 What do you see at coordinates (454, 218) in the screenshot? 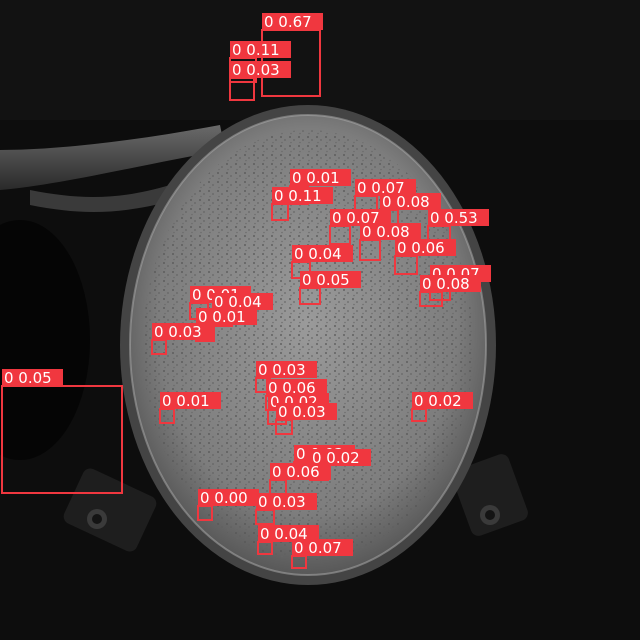
I see `detection-label: 0 0.53` at bounding box center [454, 218].